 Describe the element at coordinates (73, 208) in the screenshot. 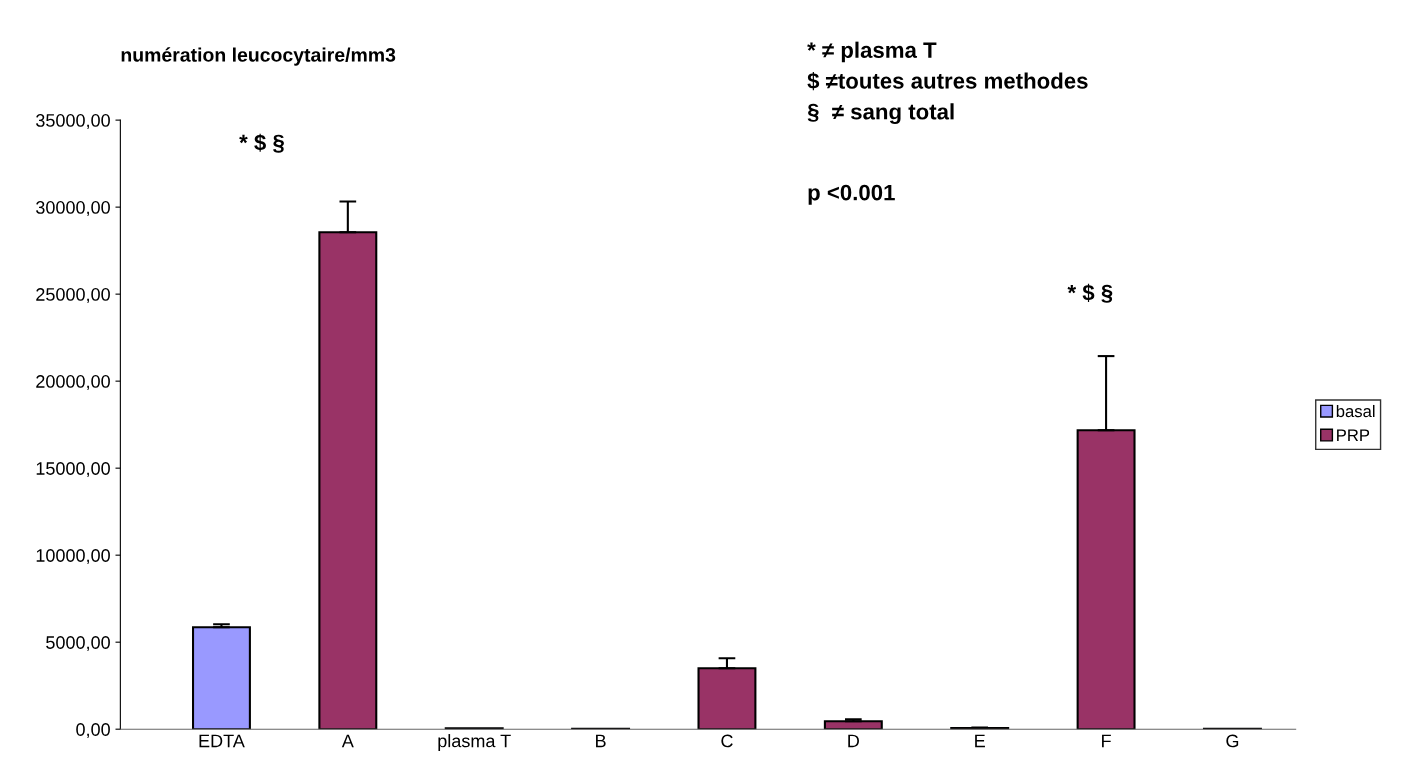

I see `y-tick-label: 30000,00` at that location.